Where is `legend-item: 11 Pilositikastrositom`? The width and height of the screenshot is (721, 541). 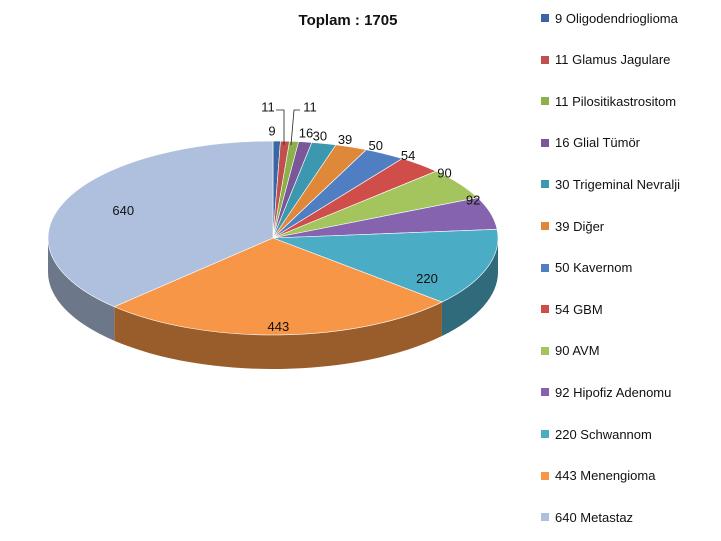
legend-item: 11 Pilositikastrositom is located at coordinates (608, 101).